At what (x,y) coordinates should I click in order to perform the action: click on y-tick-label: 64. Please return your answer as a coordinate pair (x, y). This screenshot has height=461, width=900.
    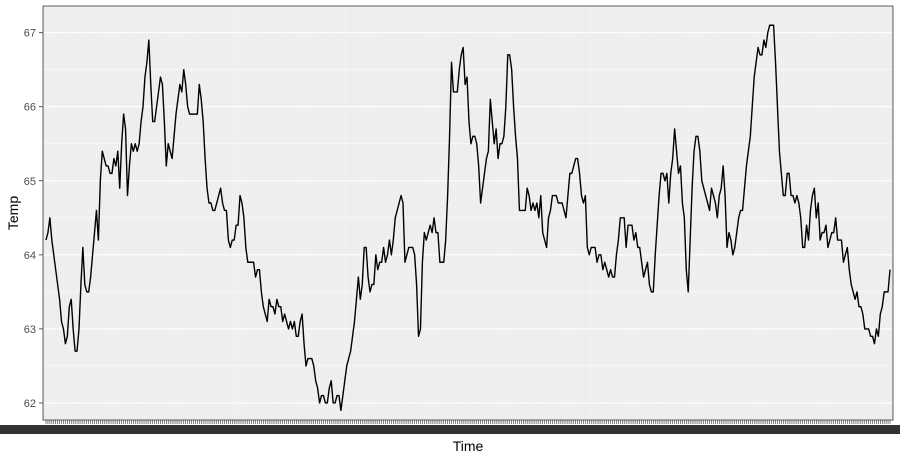
    Looking at the image, I should click on (30, 256).